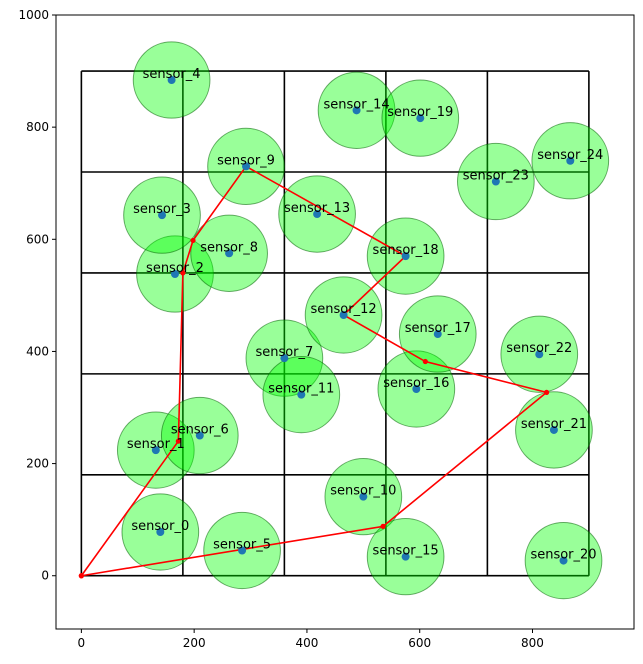  I want to click on sensor-label: sensor_12, so click(344, 309).